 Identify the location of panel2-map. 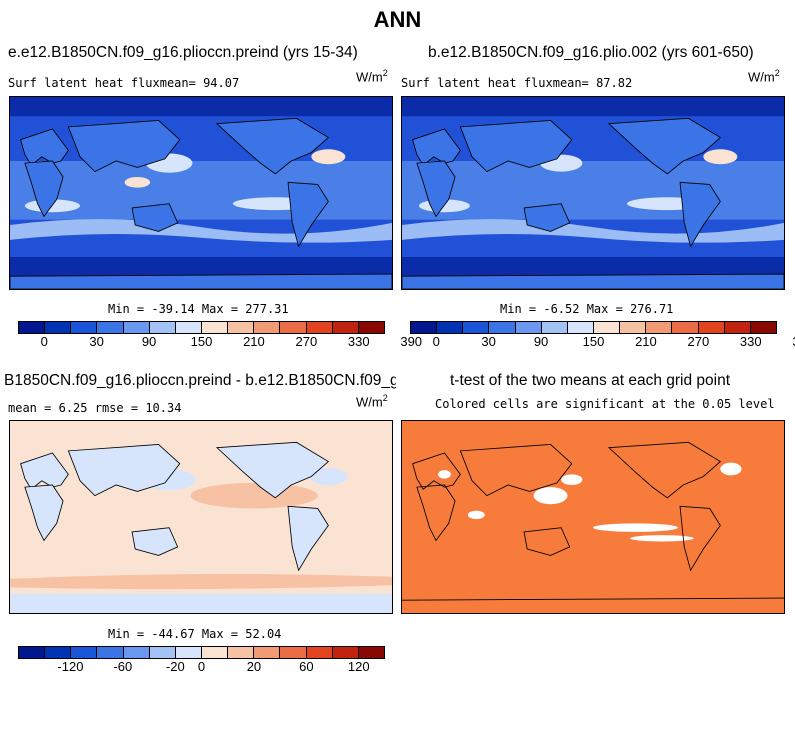
(593, 193).